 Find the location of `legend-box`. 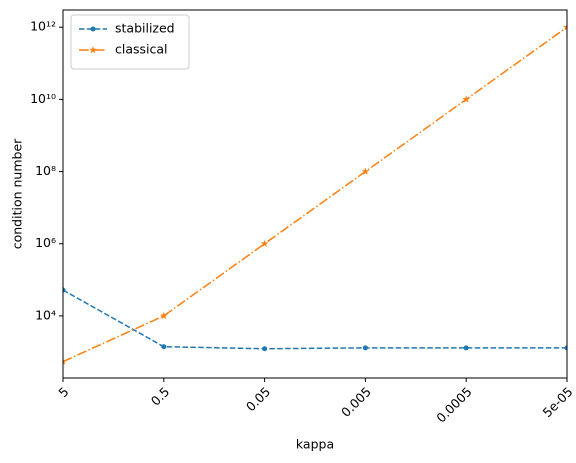

legend-box is located at coordinates (130, 42).